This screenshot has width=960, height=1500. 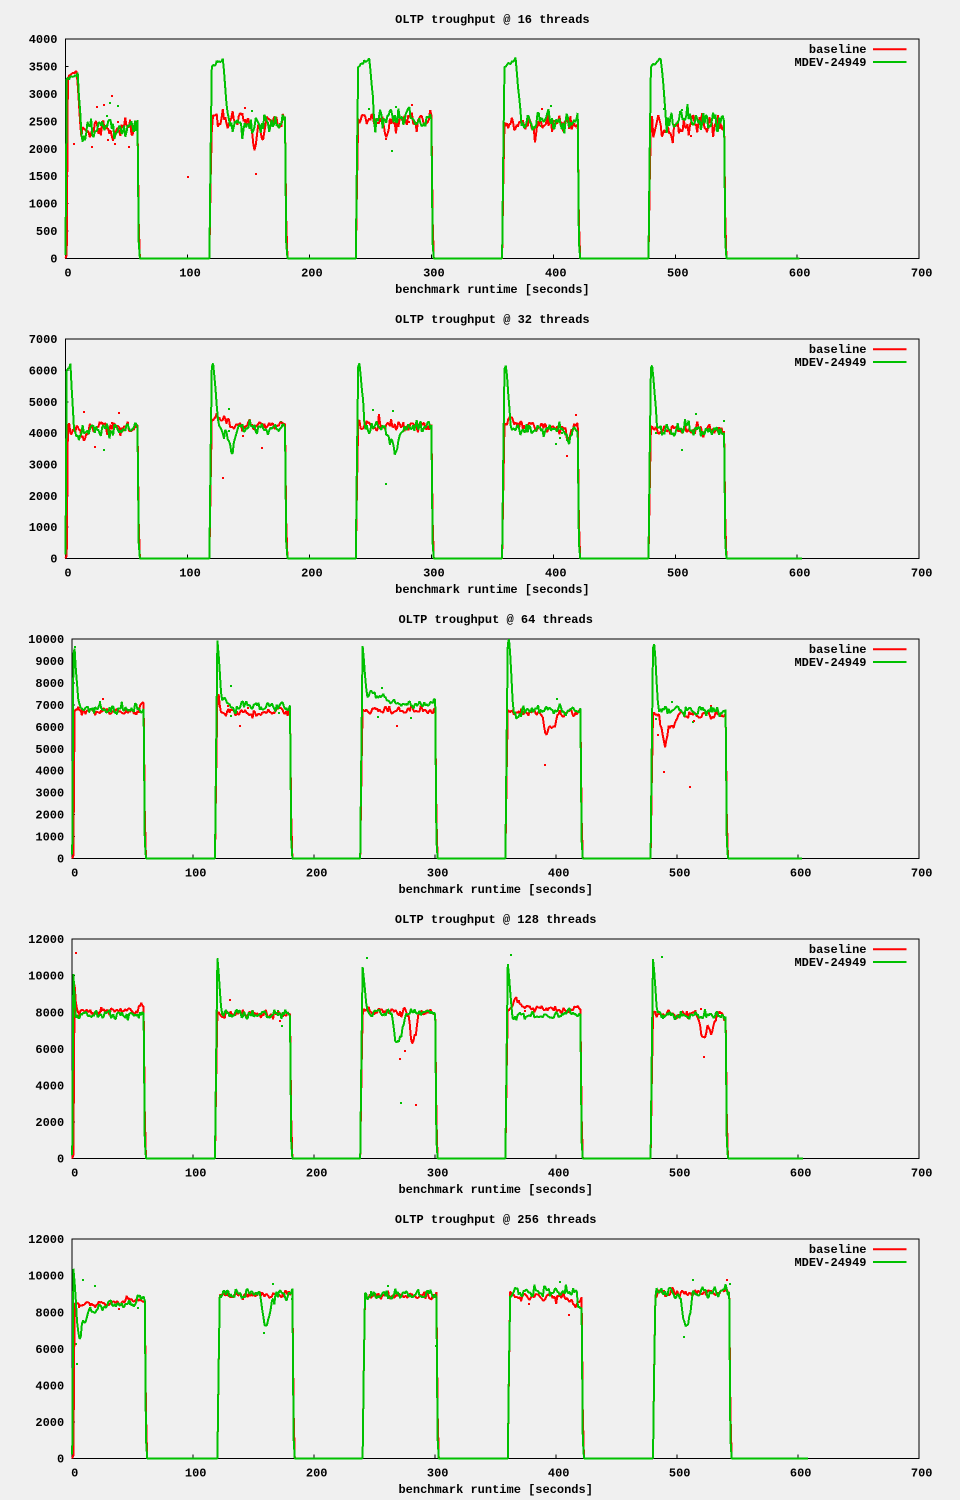 I want to click on svg-text: 3500, so click(x=43, y=68).